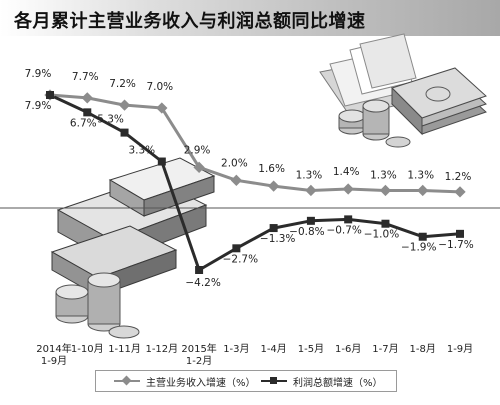 The width and height of the screenshot is (500, 405). Describe the element at coordinates (236, 349) in the screenshot. I see `x-tick-label: 1-3月` at that location.